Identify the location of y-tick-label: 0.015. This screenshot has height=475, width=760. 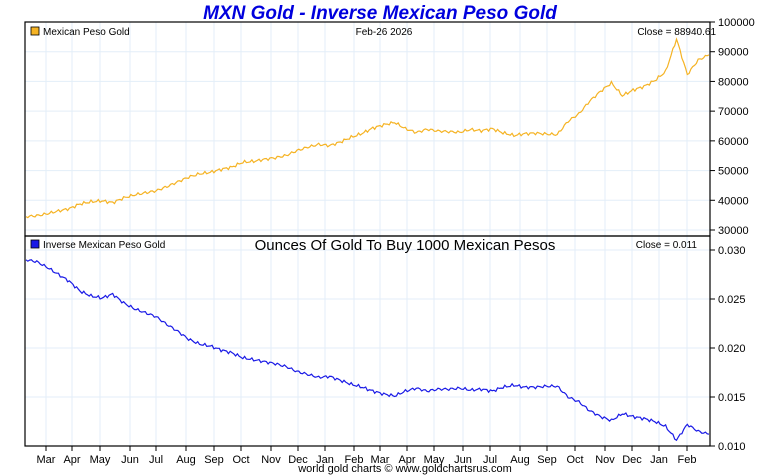
(732, 398).